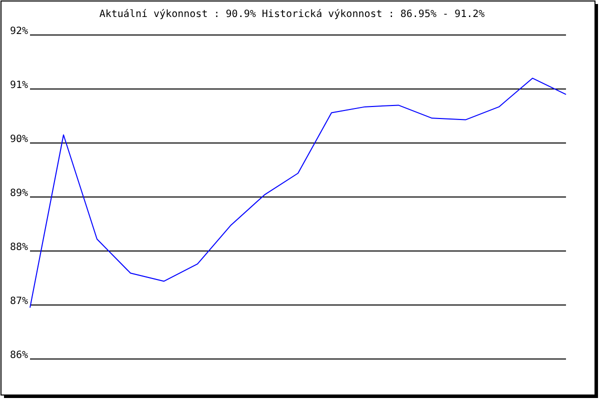  Describe the element at coordinates (19, 193) in the screenshot. I see `y-tick-label: 89%` at that location.